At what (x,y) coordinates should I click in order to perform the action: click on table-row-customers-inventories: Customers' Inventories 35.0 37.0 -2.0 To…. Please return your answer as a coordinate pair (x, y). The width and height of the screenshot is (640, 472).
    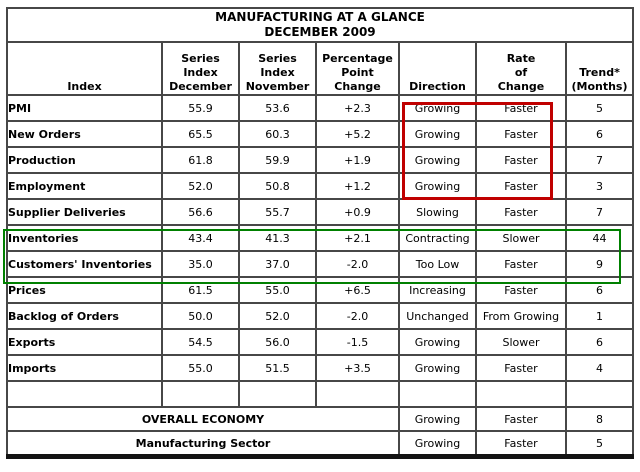
    Looking at the image, I should click on (320, 264).